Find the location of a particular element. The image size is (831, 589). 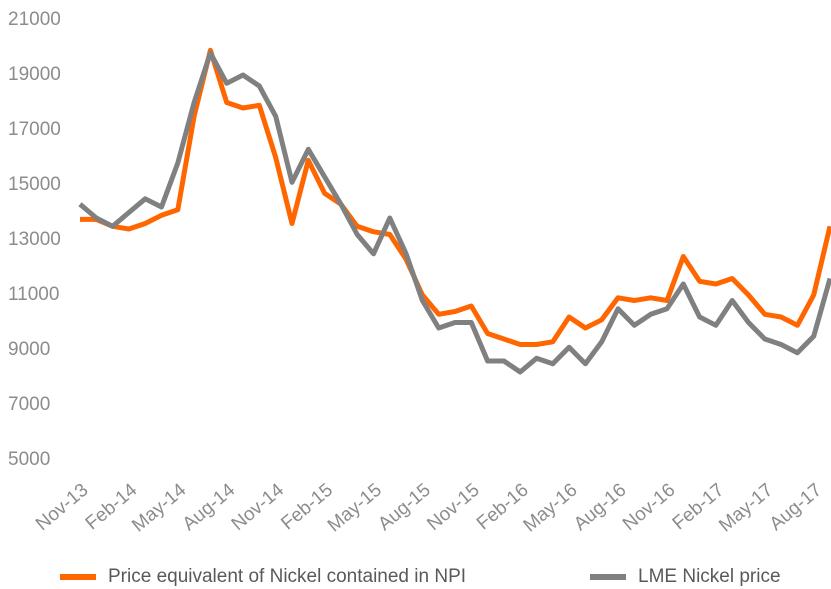

y-tick-label: 13000 is located at coordinates (34, 239).